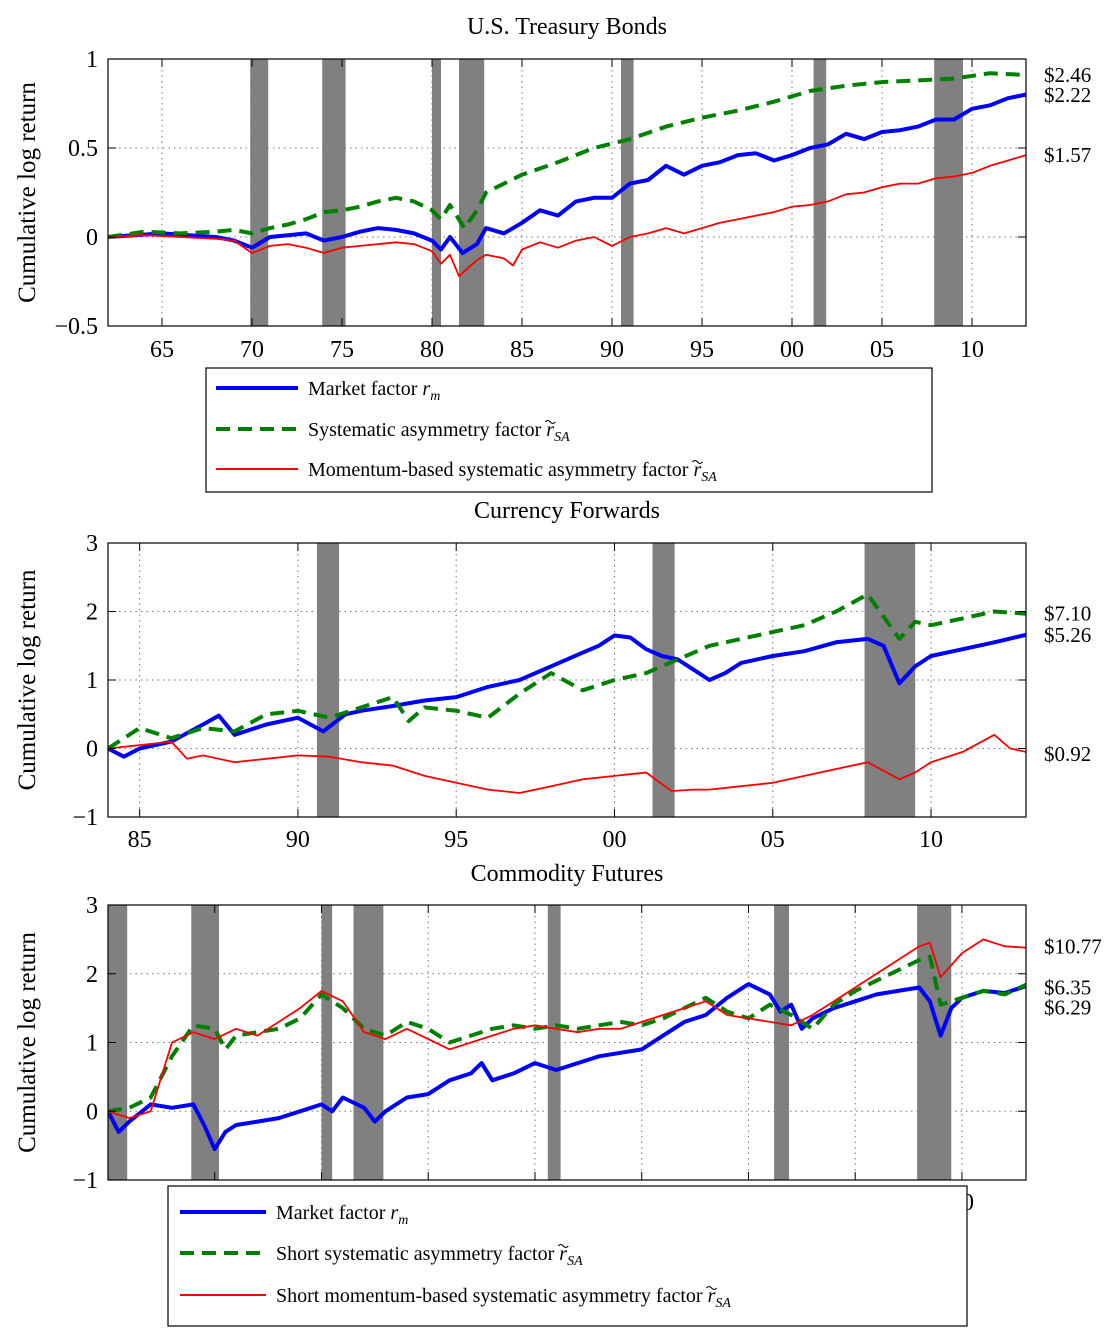 The height and width of the screenshot is (1331, 1115). Describe the element at coordinates (342, 350) in the screenshot. I see `x-tick-label: 75` at that location.